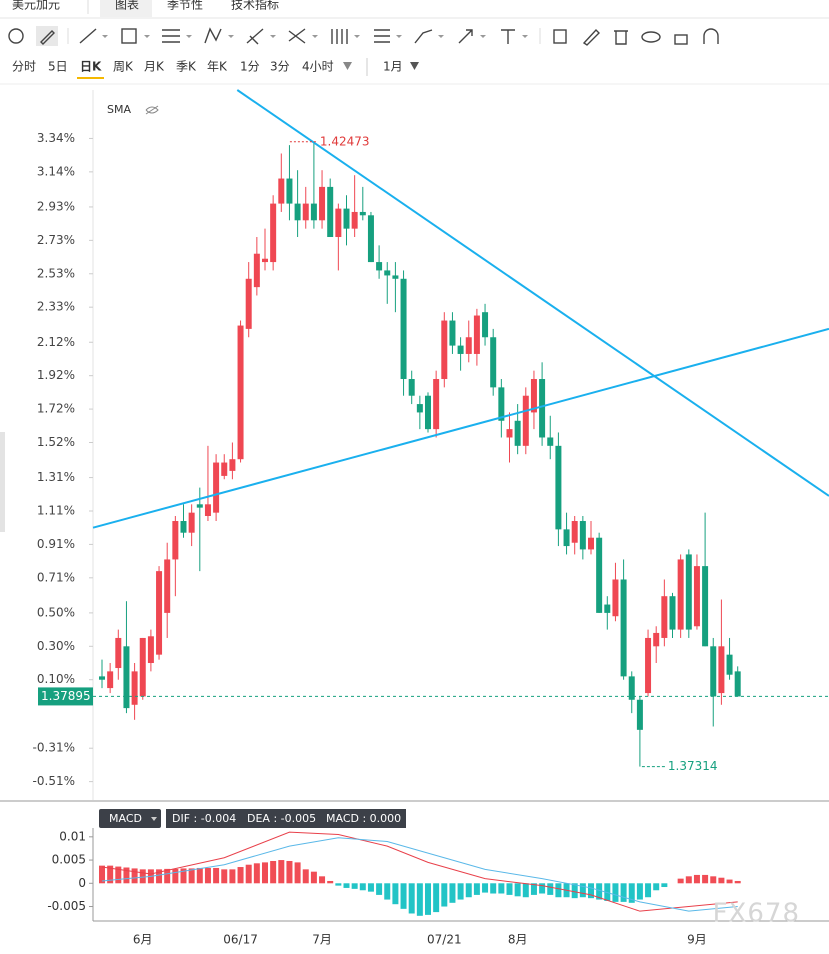 The width and height of the screenshot is (829, 954). Describe the element at coordinates (36, 6) in the screenshot. I see `tab: 美元加元` at that location.